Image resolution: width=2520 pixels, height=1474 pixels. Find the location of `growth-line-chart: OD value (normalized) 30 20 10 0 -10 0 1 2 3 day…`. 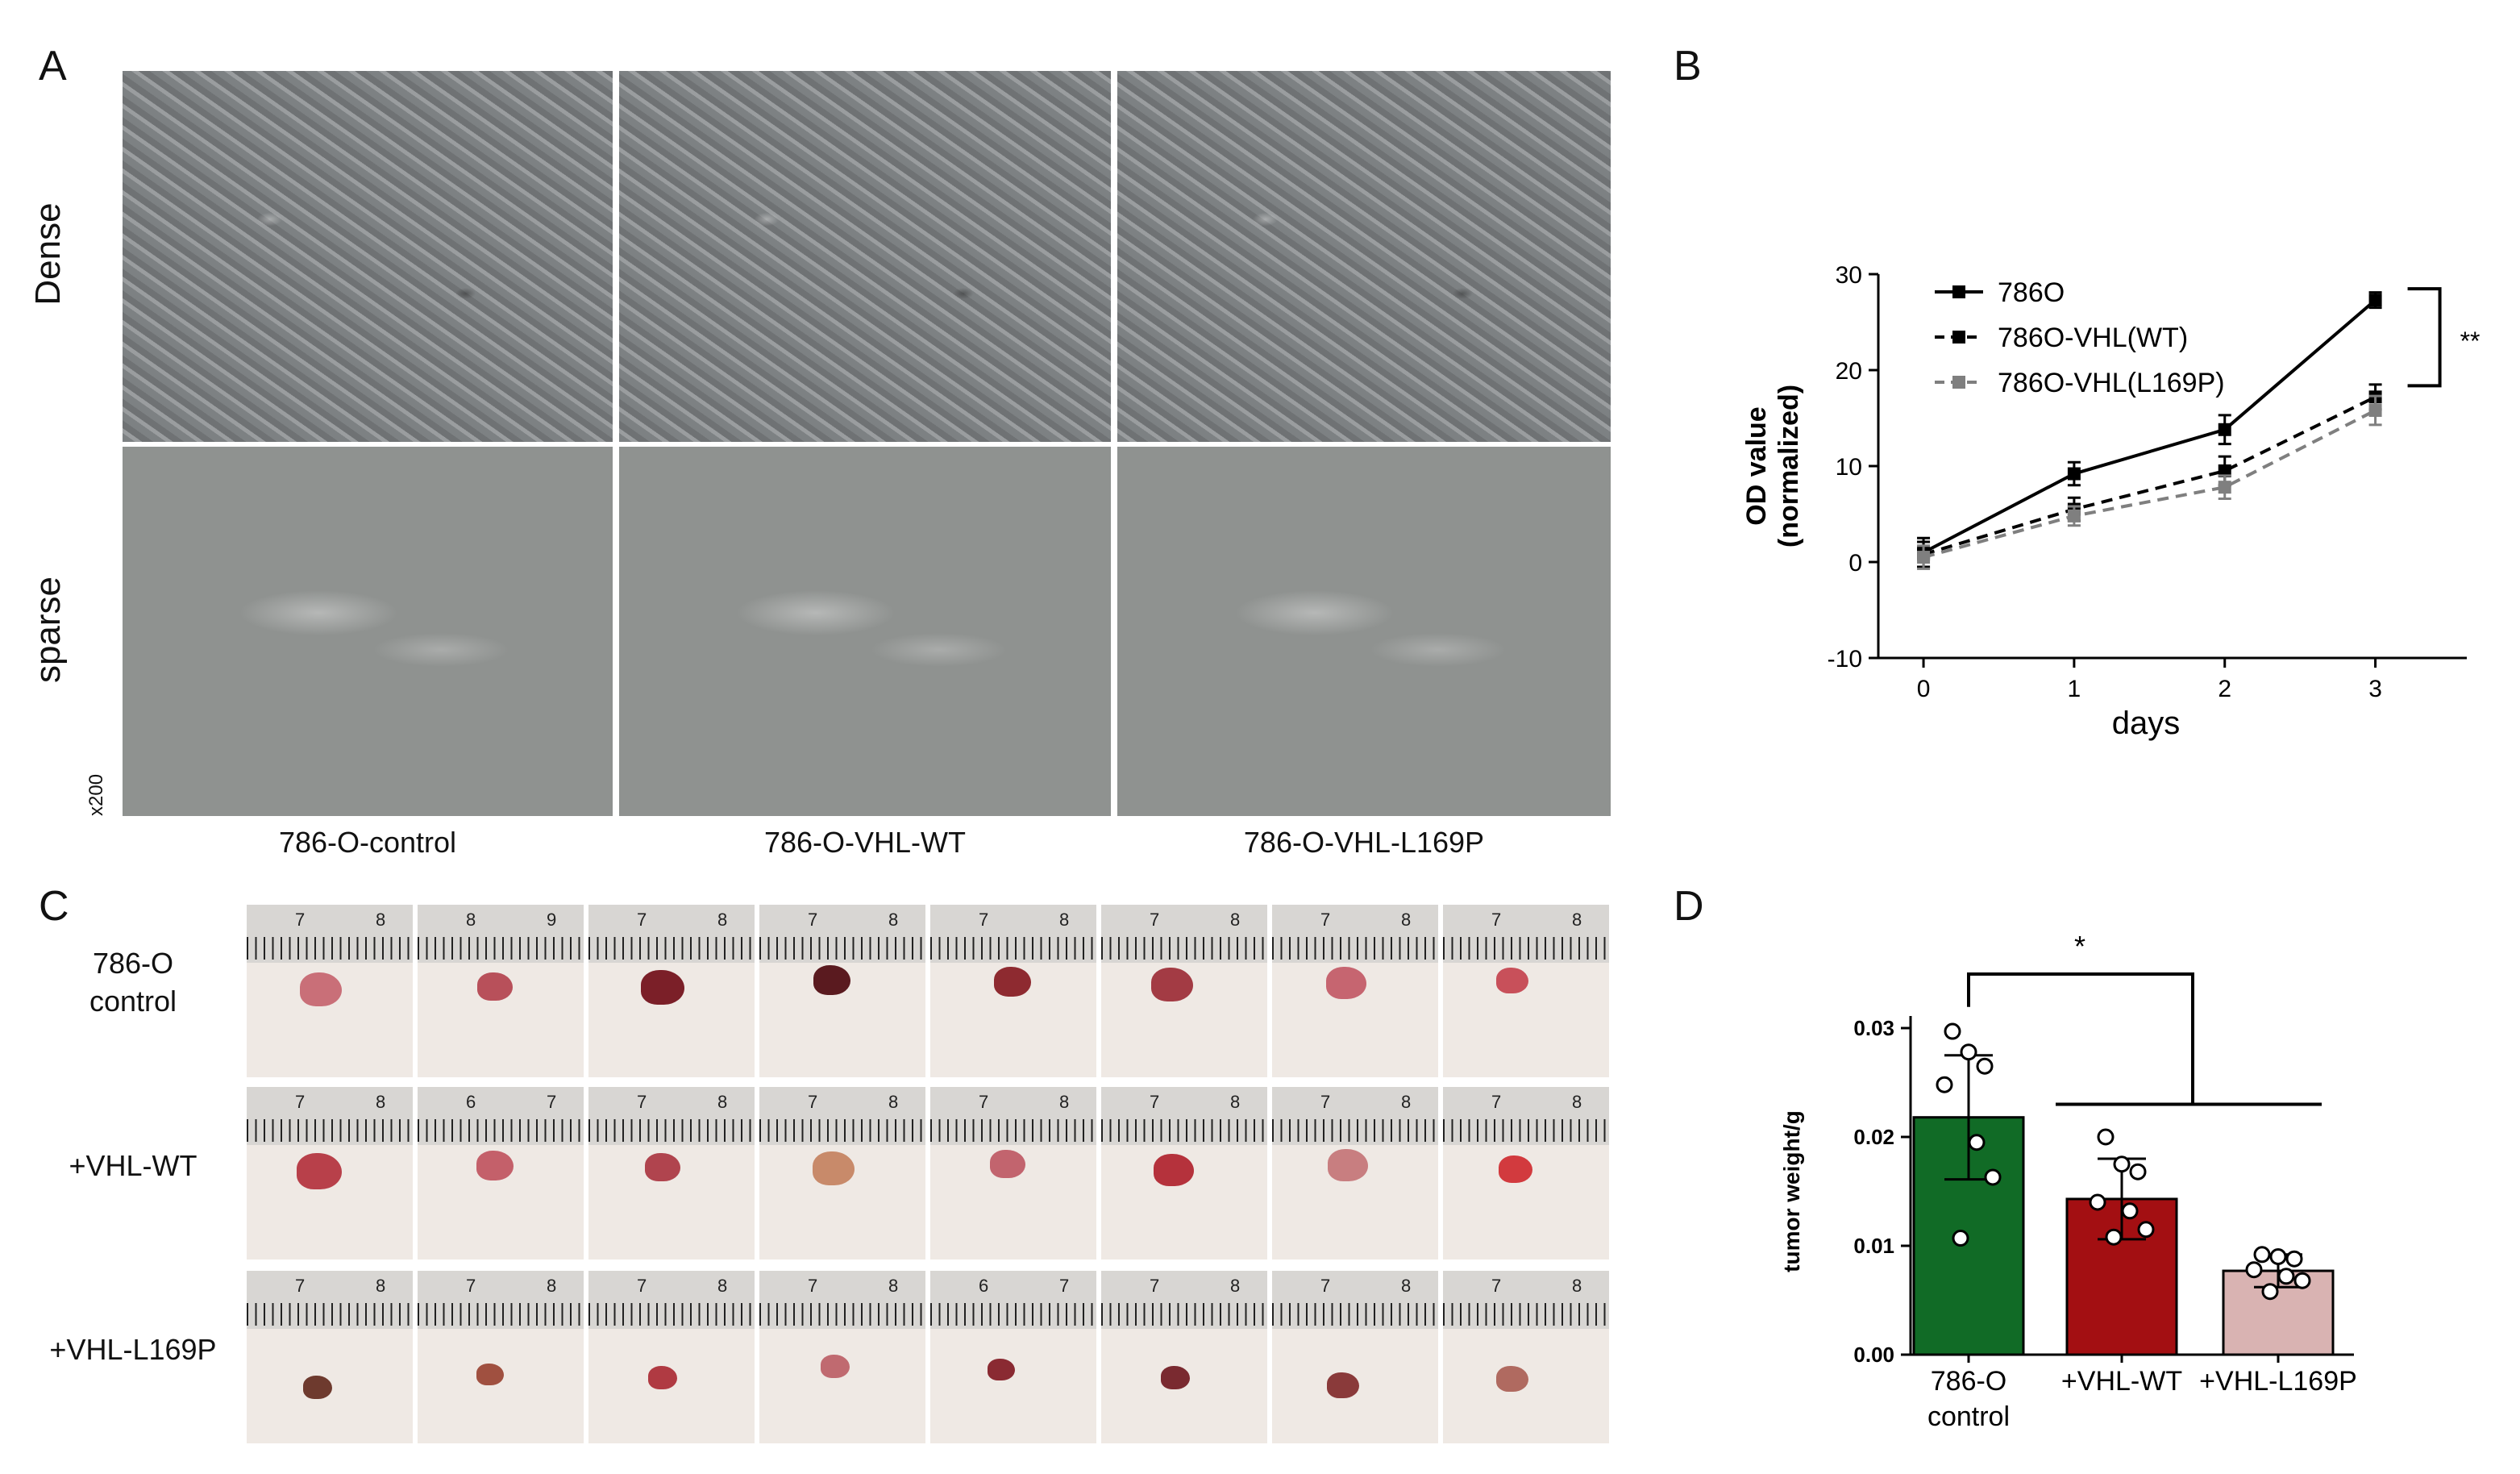

growth-line-chart: OD value (normalized) 30 20 10 0 -10 0 1 2 3 day… is located at coordinates (2110, 501).